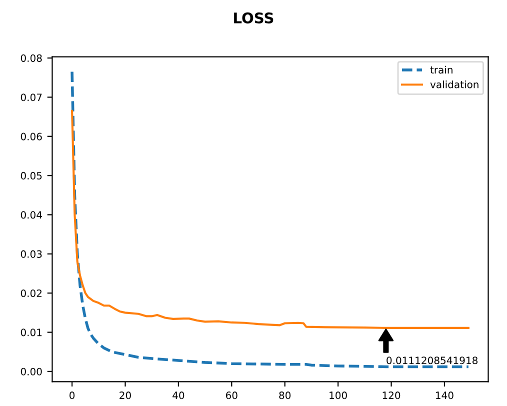 The image size is (507, 406). What do you see at coordinates (391, 396) in the screenshot?
I see `x-tick-label: 120` at bounding box center [391, 396].